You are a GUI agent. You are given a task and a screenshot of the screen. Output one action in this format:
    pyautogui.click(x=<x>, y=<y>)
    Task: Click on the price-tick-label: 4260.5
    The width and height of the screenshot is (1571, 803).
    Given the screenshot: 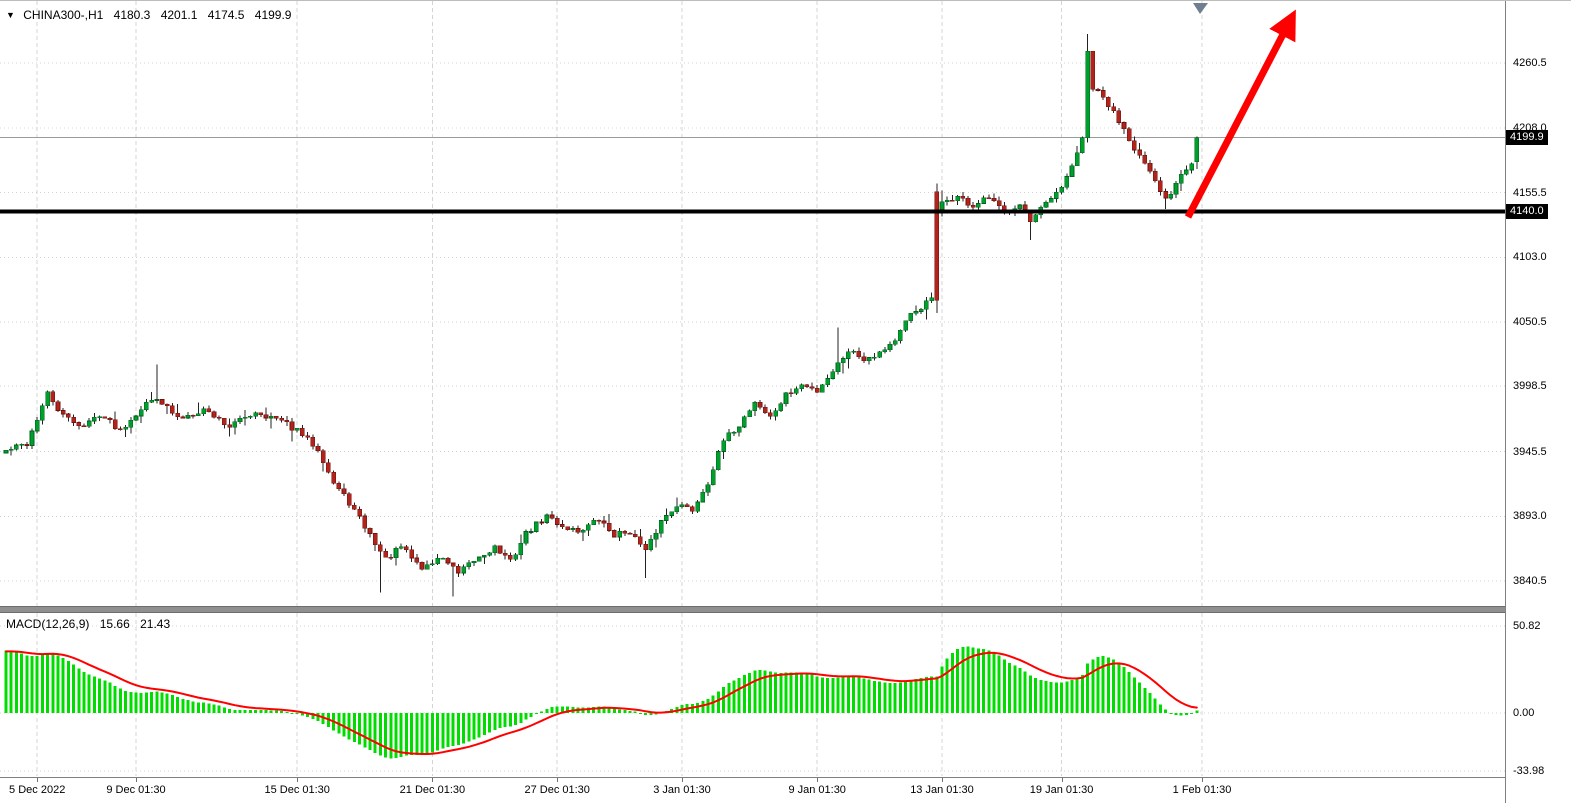 What is the action you would take?
    pyautogui.click(x=1530, y=63)
    